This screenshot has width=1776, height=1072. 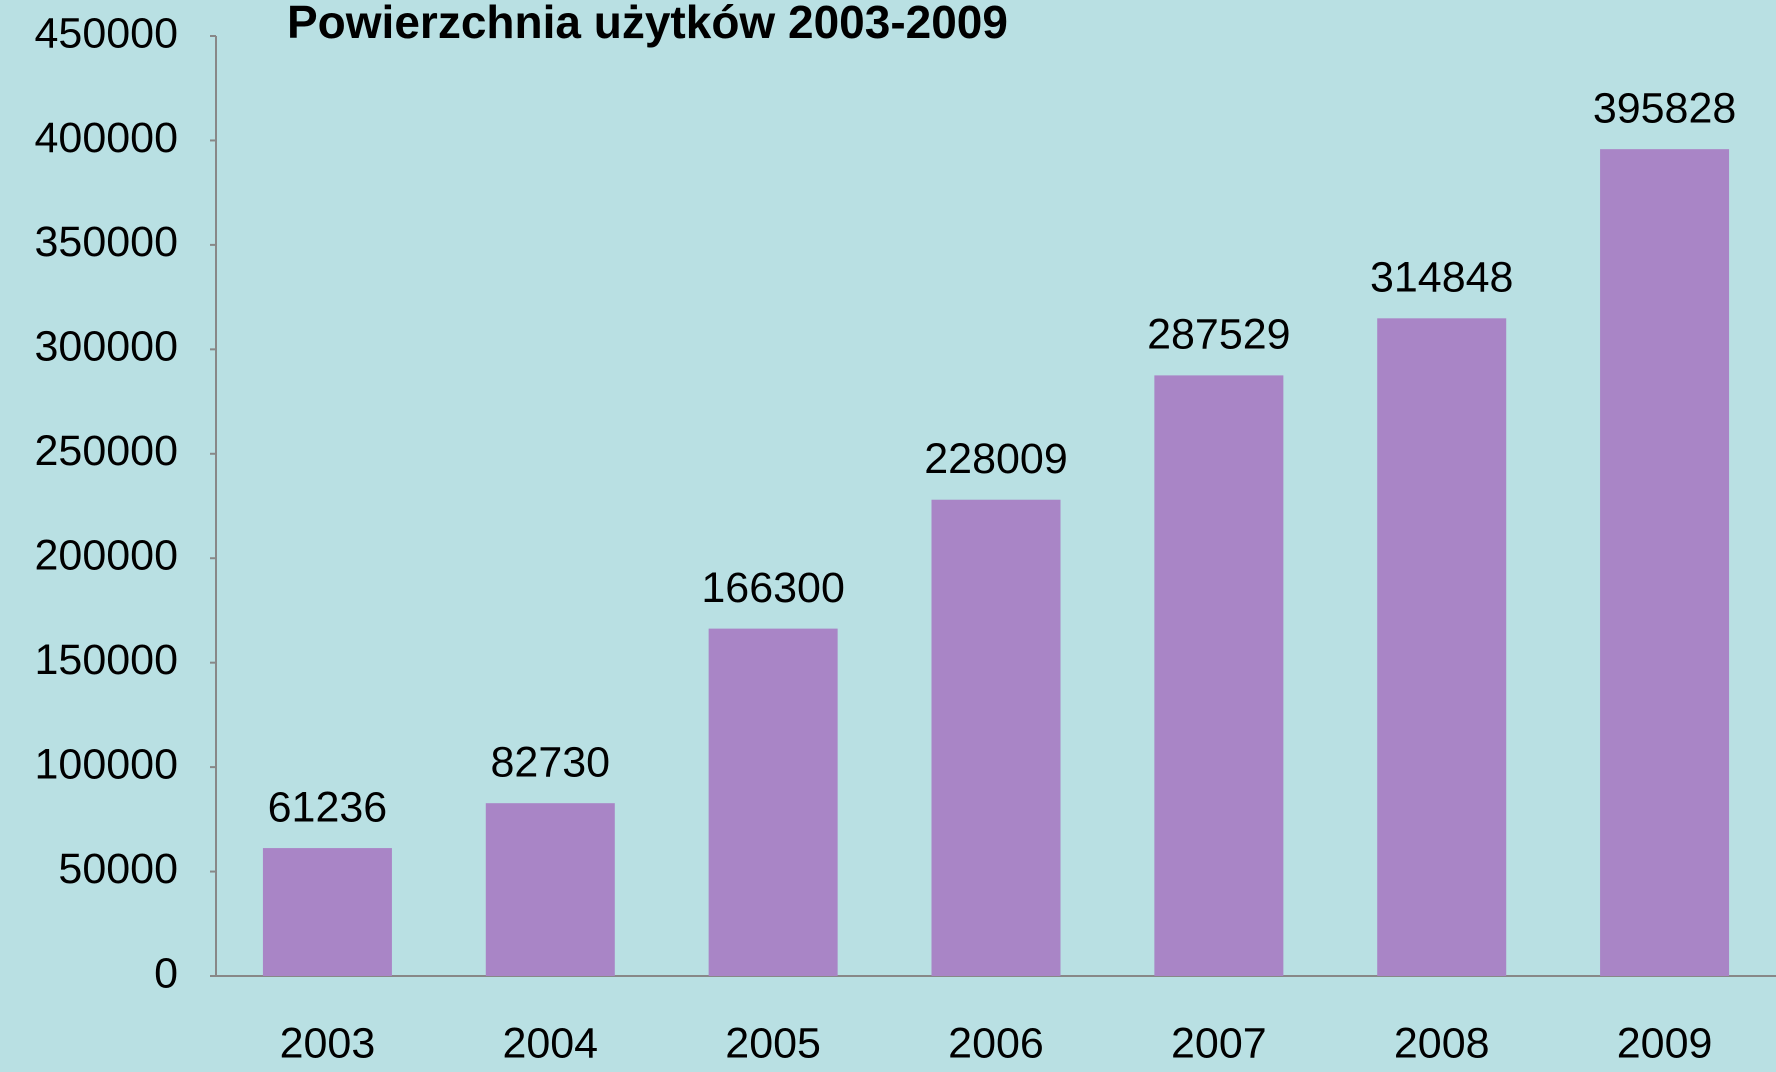 What do you see at coordinates (328, 1043) in the screenshot?
I see `x-tick-label: 2003` at bounding box center [328, 1043].